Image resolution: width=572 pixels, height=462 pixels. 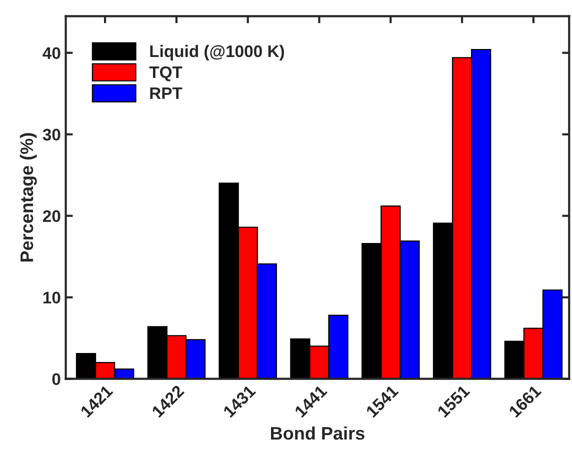 I want to click on legend-label: RPT, so click(x=166, y=93).